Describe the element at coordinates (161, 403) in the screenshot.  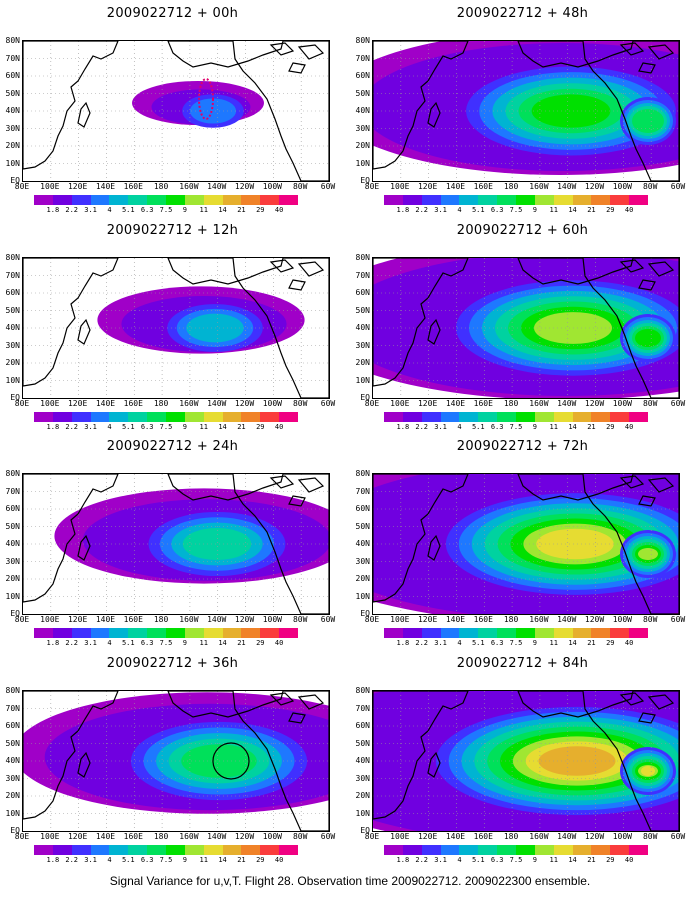
I see `lon-tick-label: 180` at that location.